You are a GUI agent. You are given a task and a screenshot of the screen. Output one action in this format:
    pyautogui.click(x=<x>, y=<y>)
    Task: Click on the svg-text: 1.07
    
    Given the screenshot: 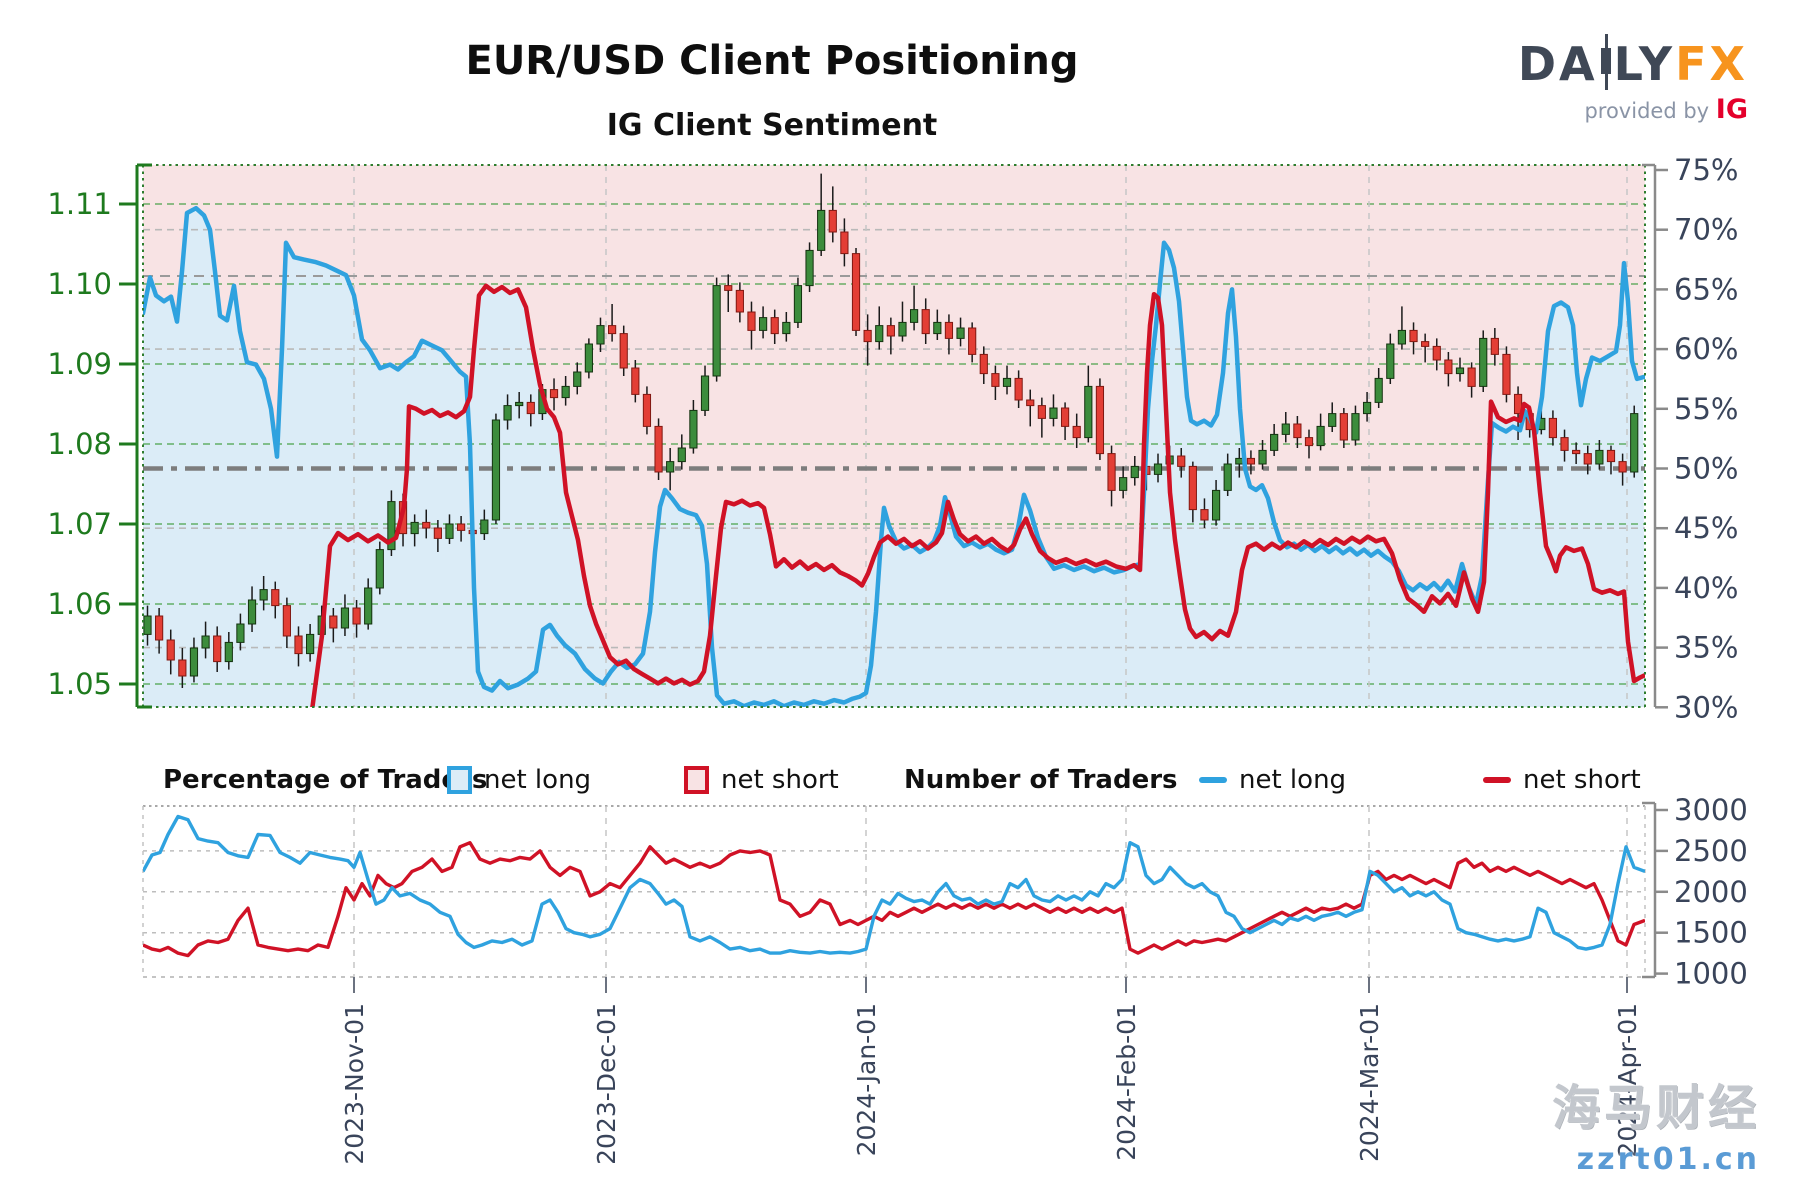 What is the action you would take?
    pyautogui.click(x=79, y=524)
    